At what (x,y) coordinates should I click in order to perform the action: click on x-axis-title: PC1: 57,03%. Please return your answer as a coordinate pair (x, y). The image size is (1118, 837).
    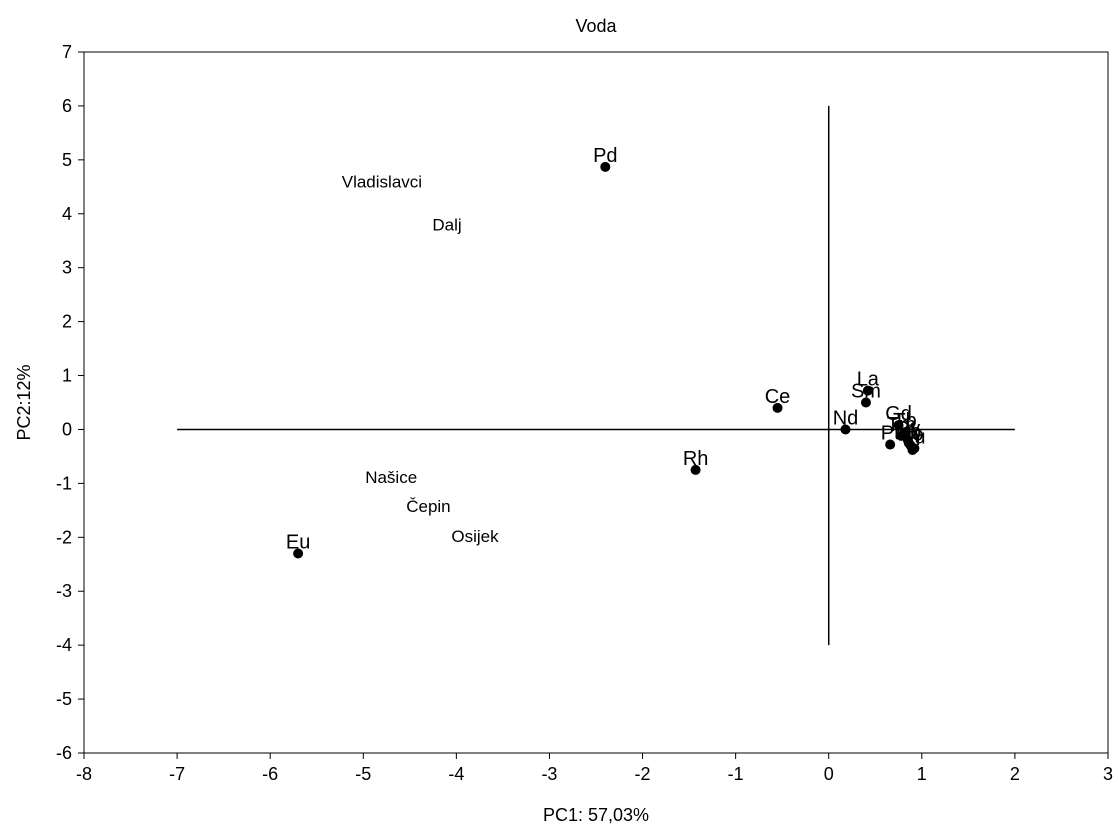
    Looking at the image, I should click on (596, 815).